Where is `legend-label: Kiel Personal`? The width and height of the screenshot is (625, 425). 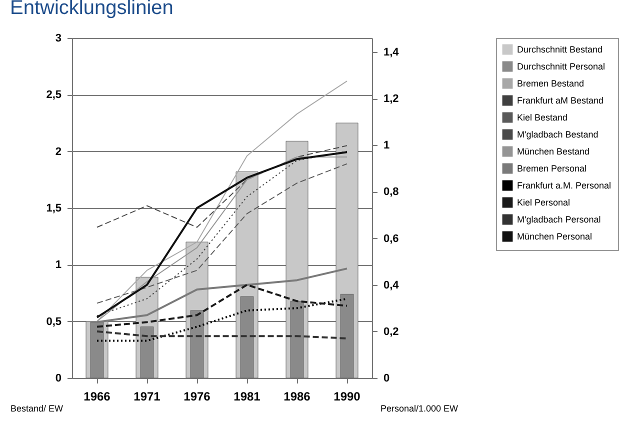 legend-label: Kiel Personal is located at coordinates (543, 203).